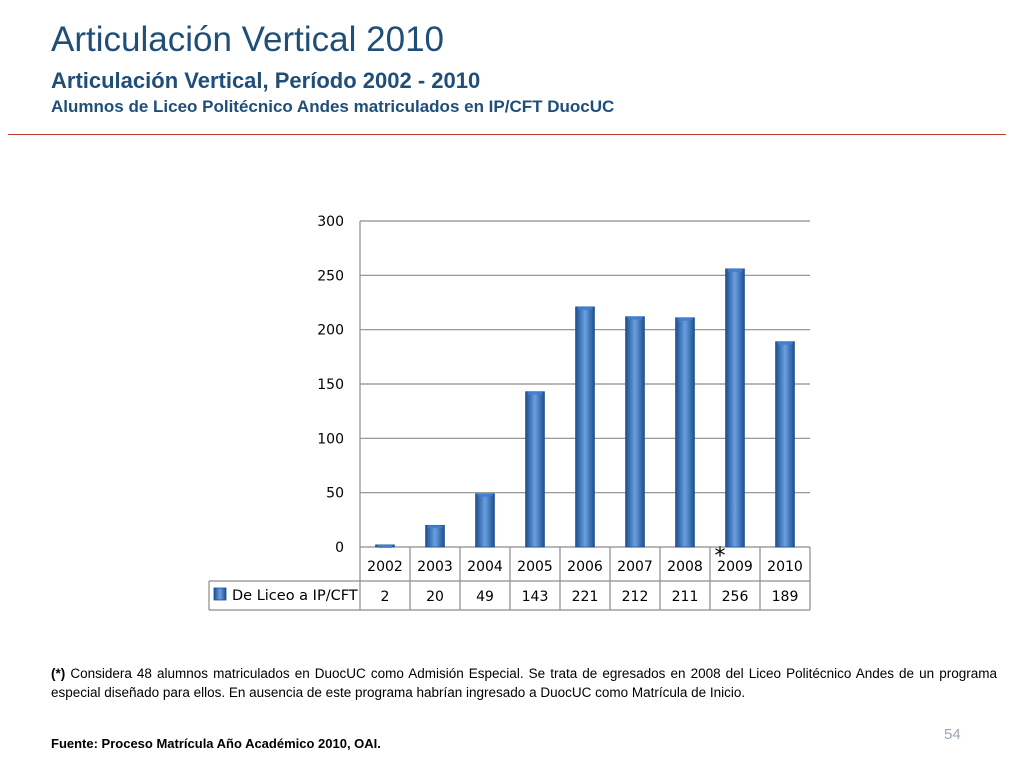 The image size is (1024, 768). What do you see at coordinates (435, 567) in the screenshot?
I see `category-label: 2003` at bounding box center [435, 567].